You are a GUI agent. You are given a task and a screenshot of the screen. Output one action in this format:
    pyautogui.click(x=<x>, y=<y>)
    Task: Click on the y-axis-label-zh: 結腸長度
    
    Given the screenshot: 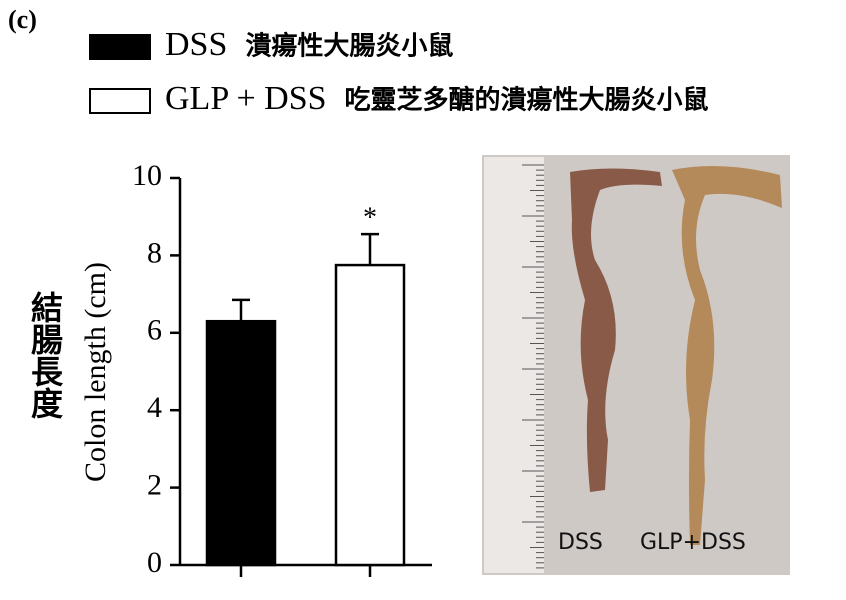 What is the action you would take?
    pyautogui.click(x=45, y=355)
    